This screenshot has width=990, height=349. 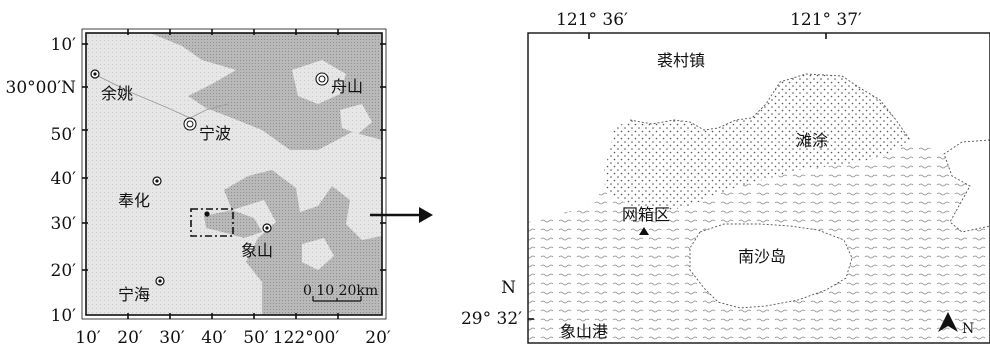 I want to click on north-arrow-label: N, so click(x=968, y=329).